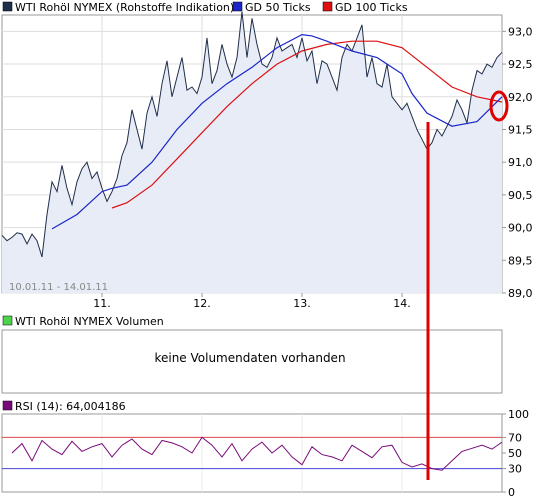 Image resolution: width=545 pixels, height=502 pixels. Describe the element at coordinates (520, 129) in the screenshot. I see `price-y-tick-label: 91,5` at that location.